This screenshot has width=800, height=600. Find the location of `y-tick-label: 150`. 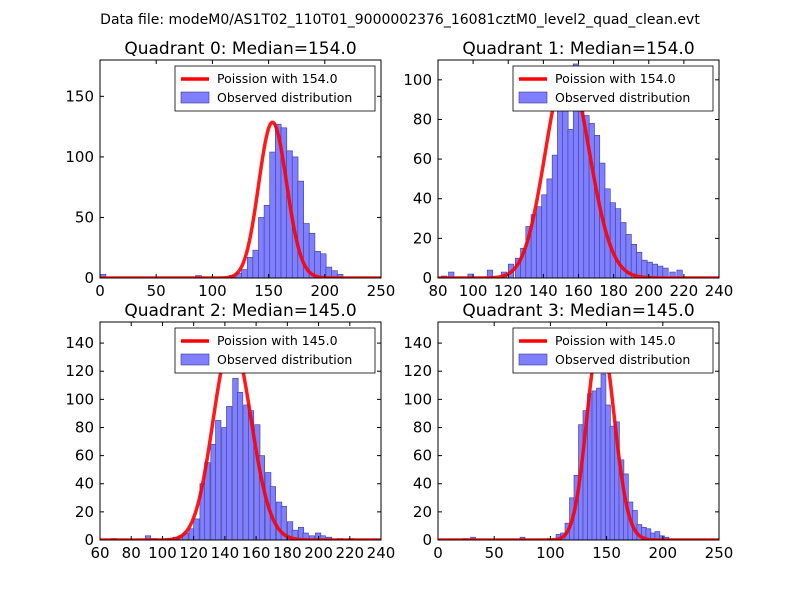

y-tick-label: 150 is located at coordinates (79, 96).